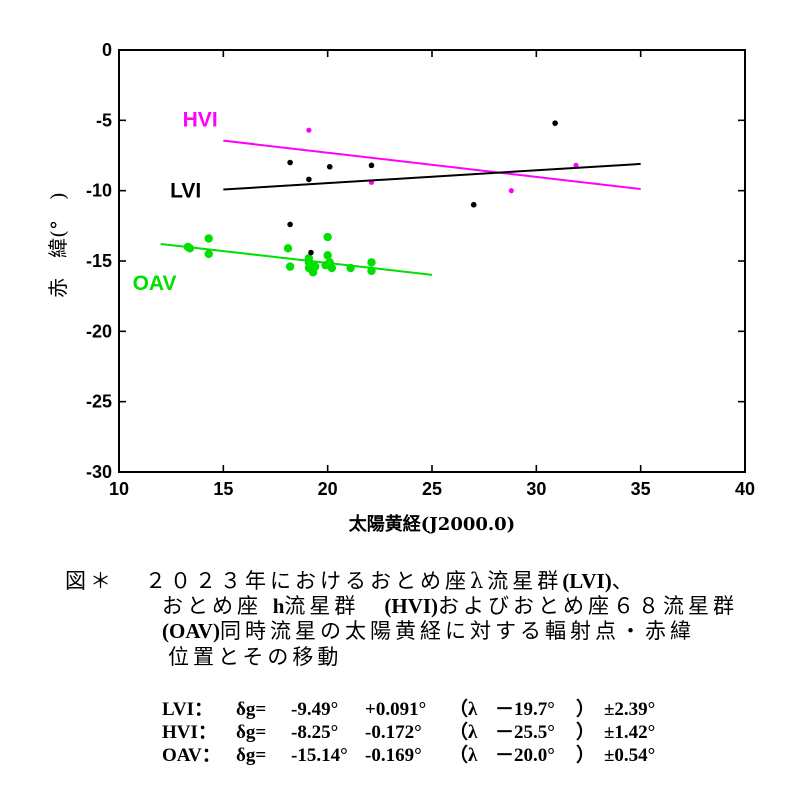 Image resolution: width=800 pixels, height=807 pixels. What do you see at coordinates (296, 259) in the screenshot?
I see `oav-fit-line` at bounding box center [296, 259].